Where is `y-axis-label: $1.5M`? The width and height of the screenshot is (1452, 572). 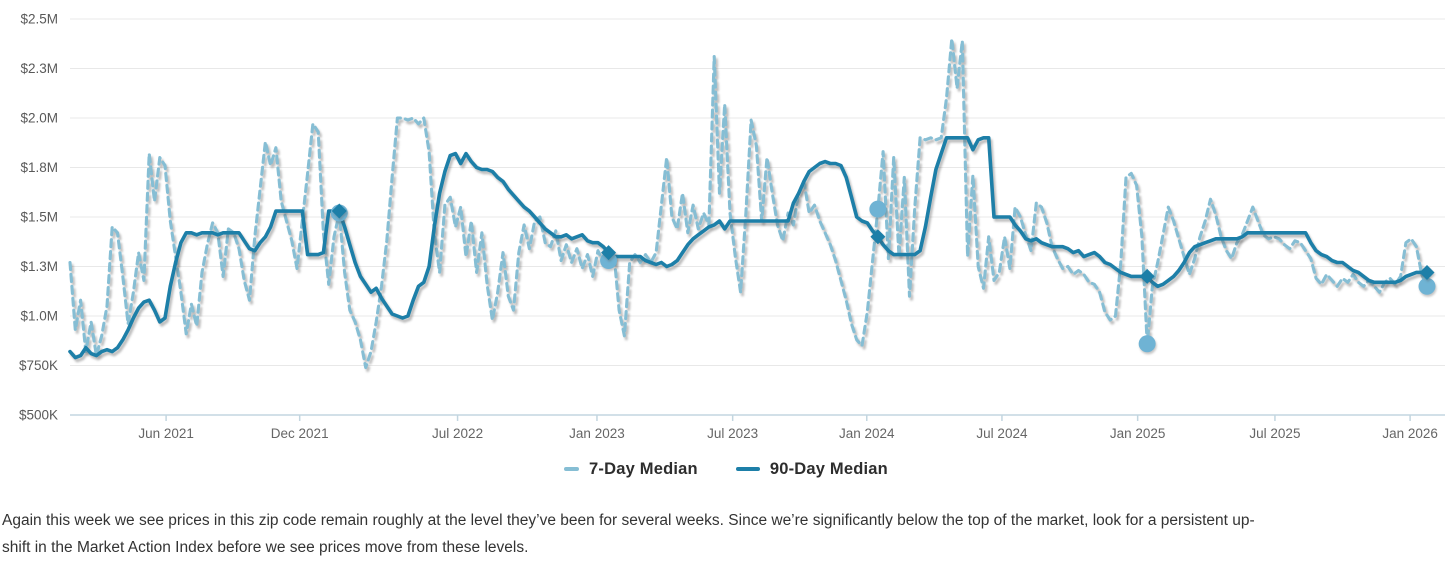 y-axis-label: $1.5M is located at coordinates (39, 217).